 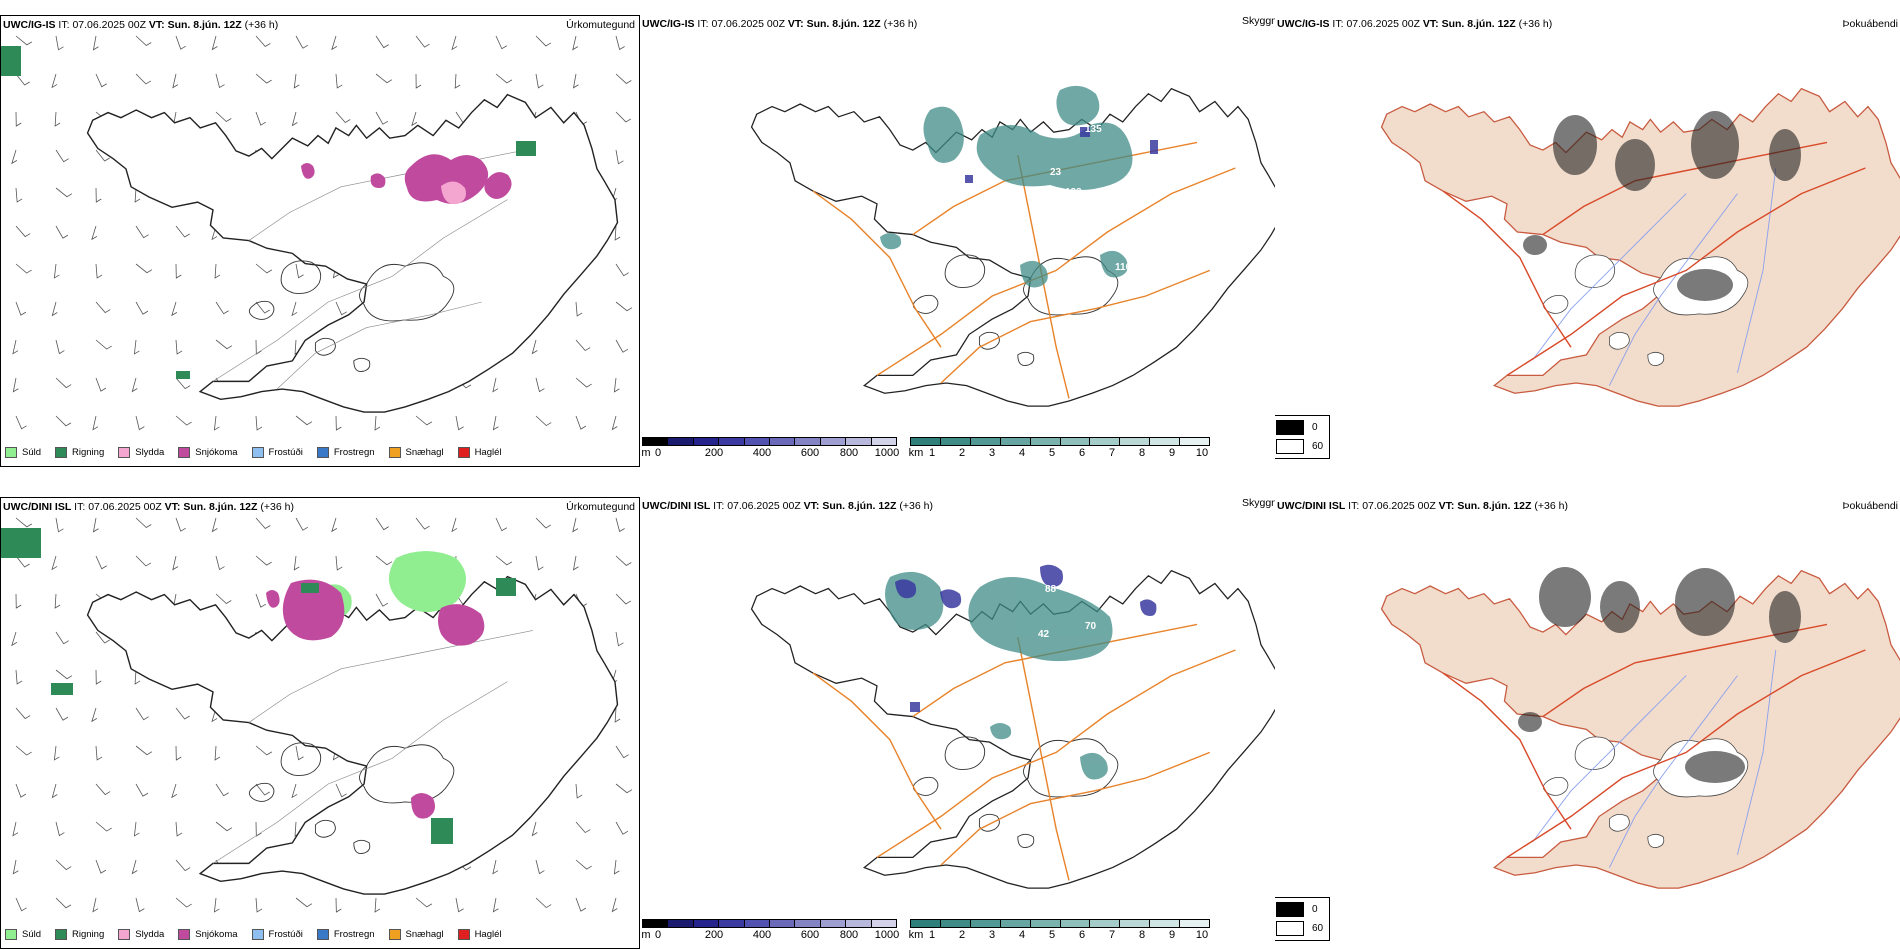 What do you see at coordinates (658, 935) in the screenshot?
I see `colorbar-tick: 0` at bounding box center [658, 935].